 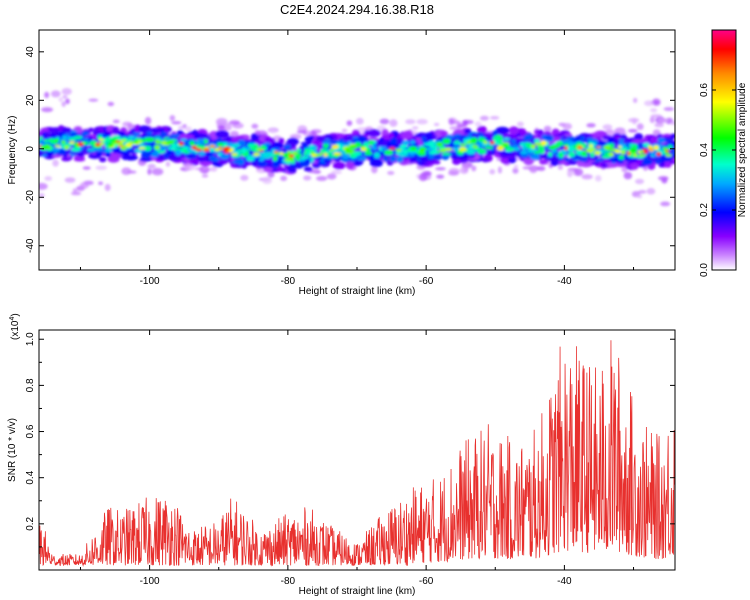 I want to click on snr-scale-base: (x10, so click(x=15, y=330).